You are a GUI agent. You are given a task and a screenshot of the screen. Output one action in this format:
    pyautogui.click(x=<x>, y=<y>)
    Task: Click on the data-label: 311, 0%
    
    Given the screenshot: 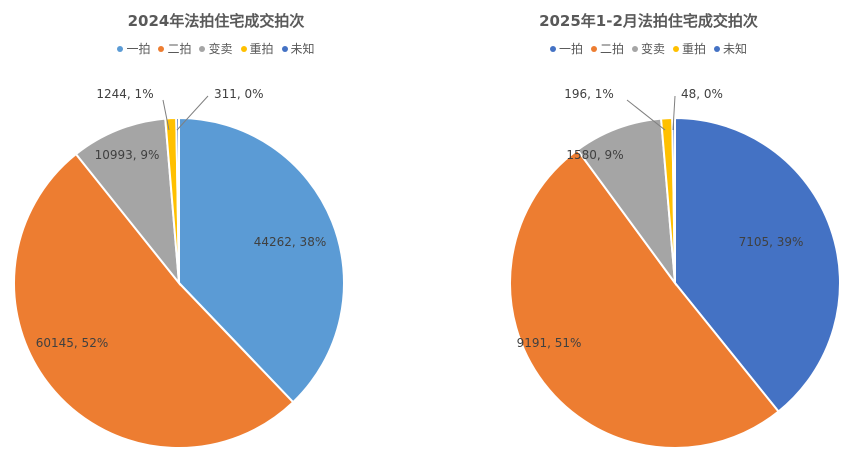 What is the action you would take?
    pyautogui.click(x=239, y=94)
    